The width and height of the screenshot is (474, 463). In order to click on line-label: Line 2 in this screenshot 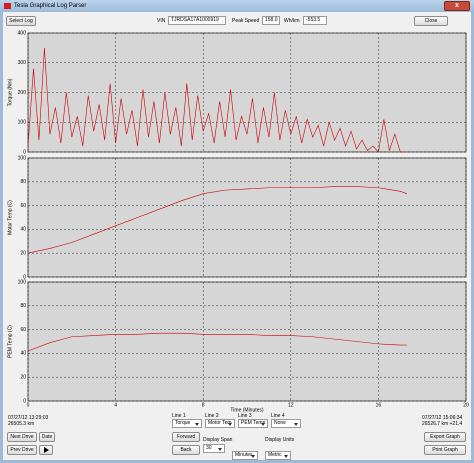, I will do `click(212, 416)`.